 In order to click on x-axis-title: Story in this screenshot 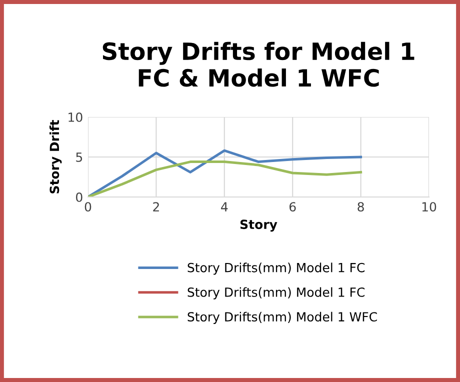, I will do `click(259, 226)`.